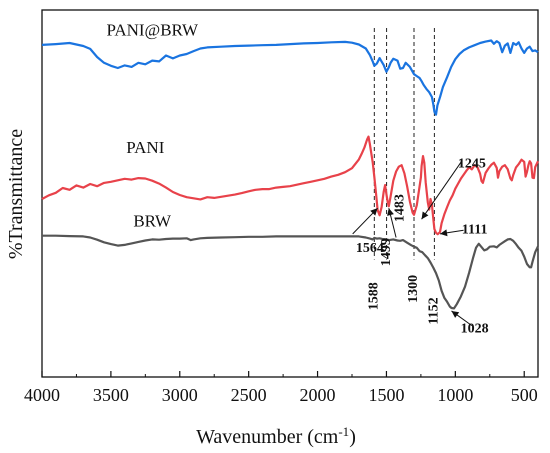 Image resolution: width=550 pixels, height=453 pixels. I want to click on x-tick-label: 1500, so click(386, 395).